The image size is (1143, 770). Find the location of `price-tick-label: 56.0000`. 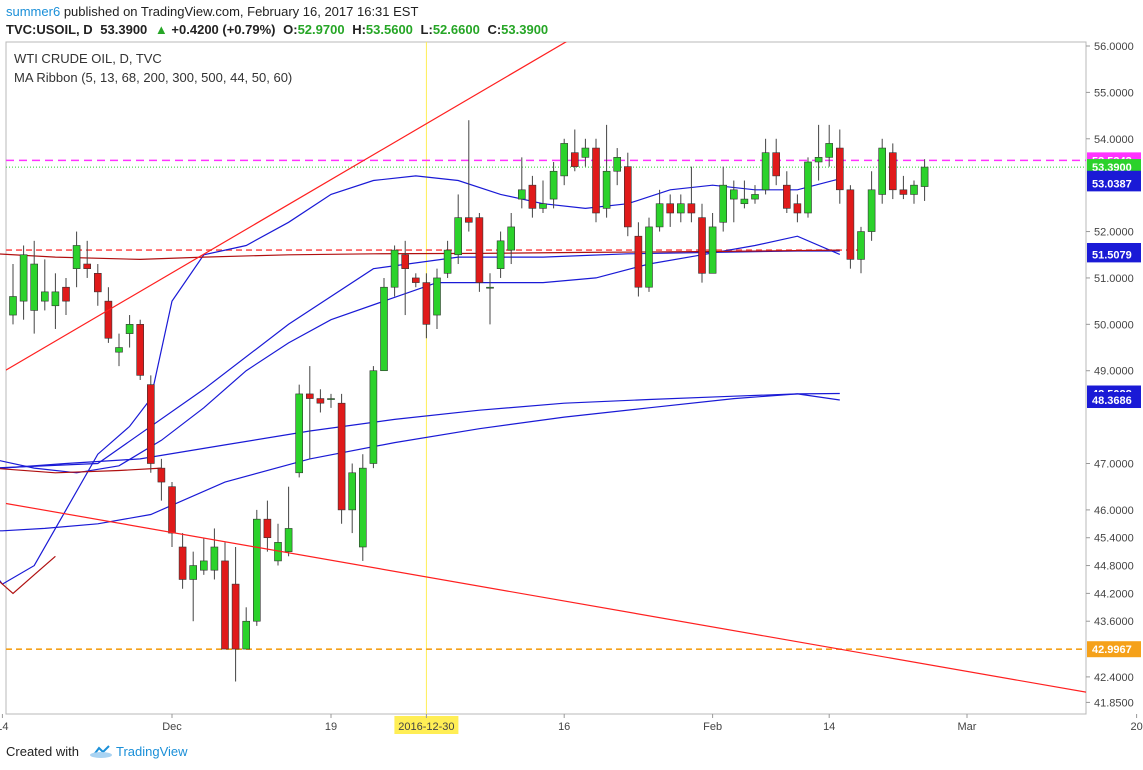

price-tick-label: 56.0000 is located at coordinates (1114, 47).